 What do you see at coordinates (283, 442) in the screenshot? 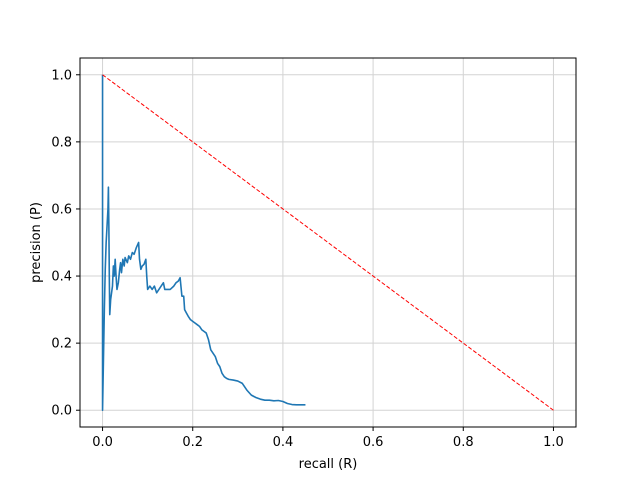
I see `x-tick-label: 0.4` at bounding box center [283, 442].